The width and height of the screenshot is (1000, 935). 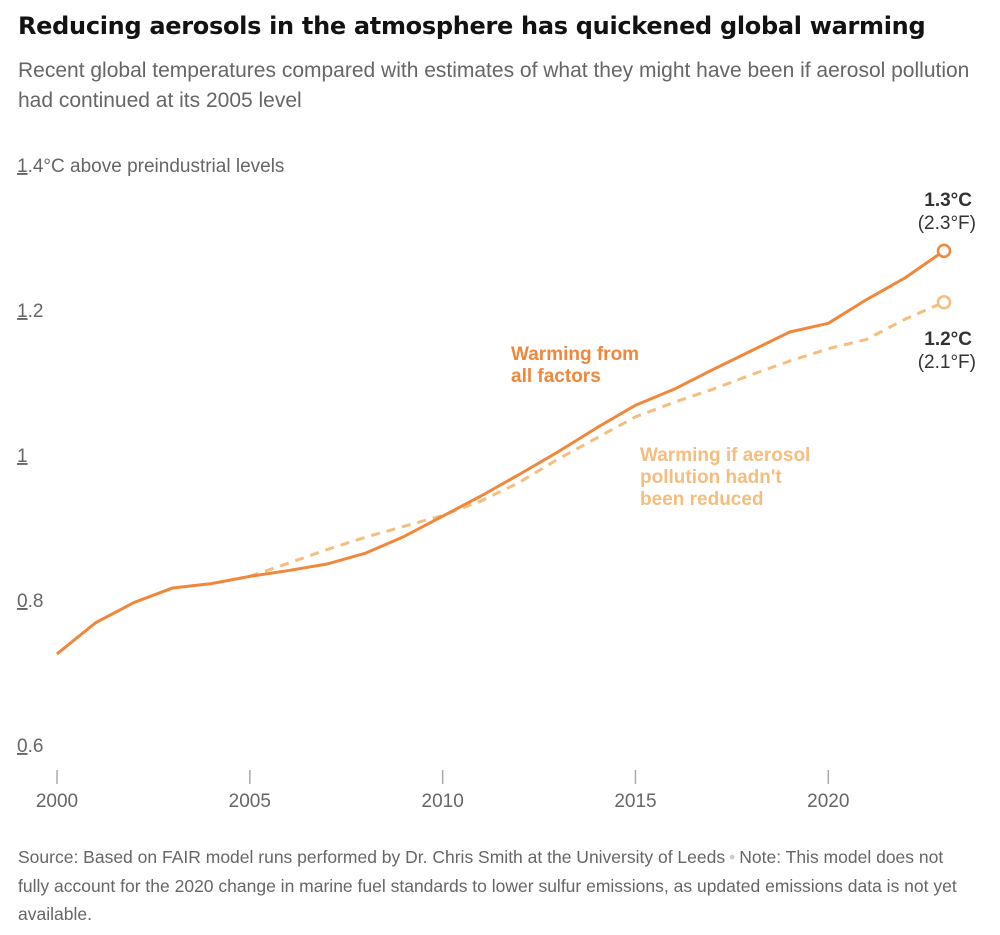 What do you see at coordinates (947, 362) in the screenshot?
I see `end-label-no-reduction-fahrenheit: (2.1°F)` at bounding box center [947, 362].